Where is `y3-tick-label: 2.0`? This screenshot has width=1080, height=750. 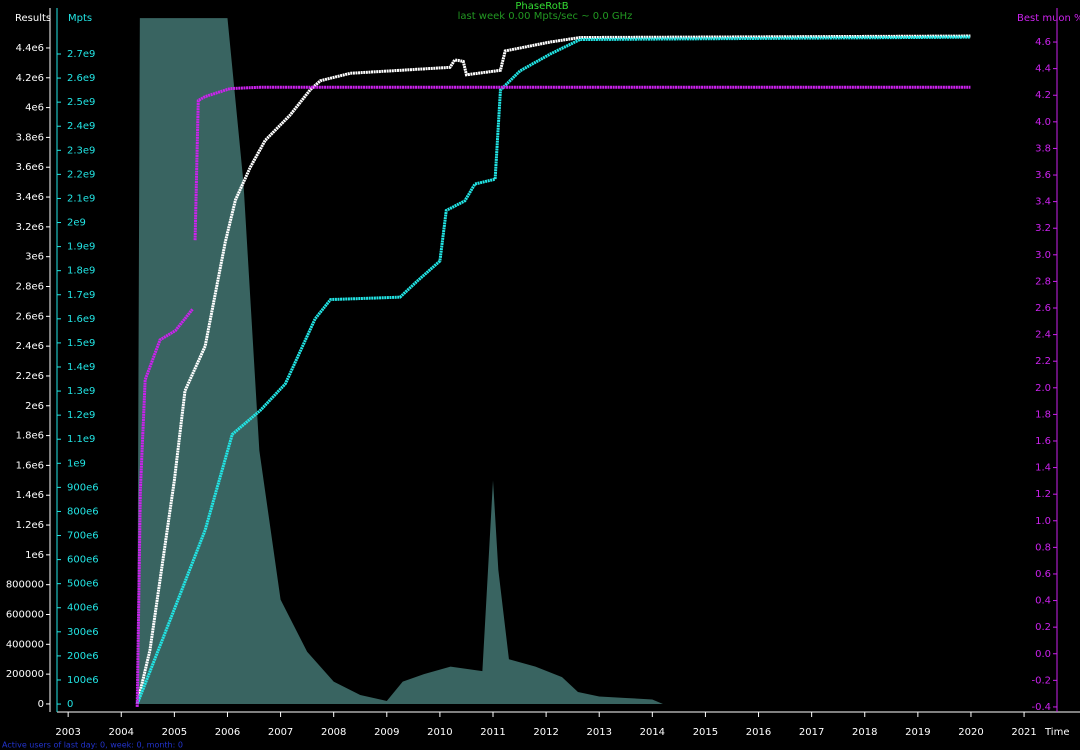
y3-tick-label: 2.0 is located at coordinates (1043, 388).